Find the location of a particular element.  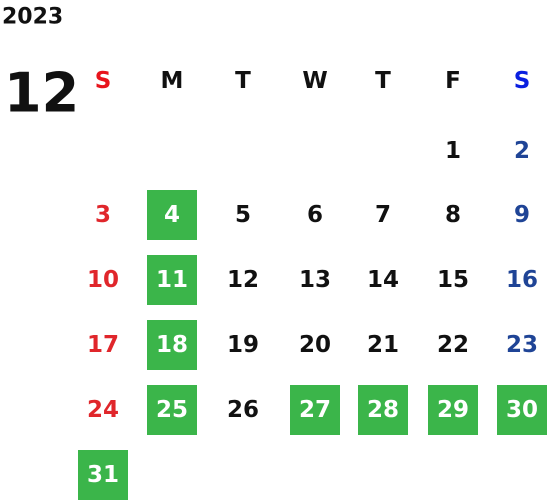

day-number: 9 is located at coordinates (522, 215).